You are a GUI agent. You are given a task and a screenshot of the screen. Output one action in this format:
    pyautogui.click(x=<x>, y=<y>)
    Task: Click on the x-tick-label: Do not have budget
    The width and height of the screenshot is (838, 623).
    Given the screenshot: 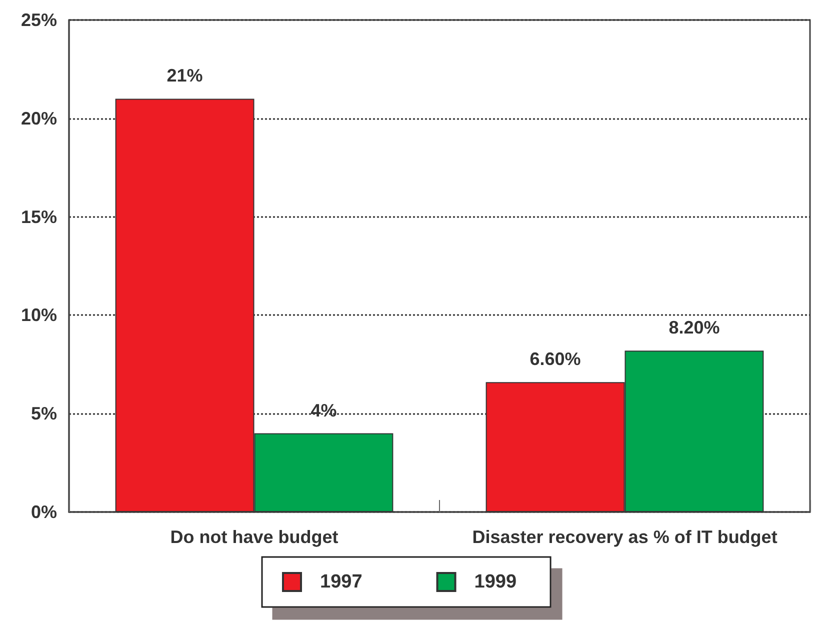 What is the action you would take?
    pyautogui.click(x=254, y=537)
    